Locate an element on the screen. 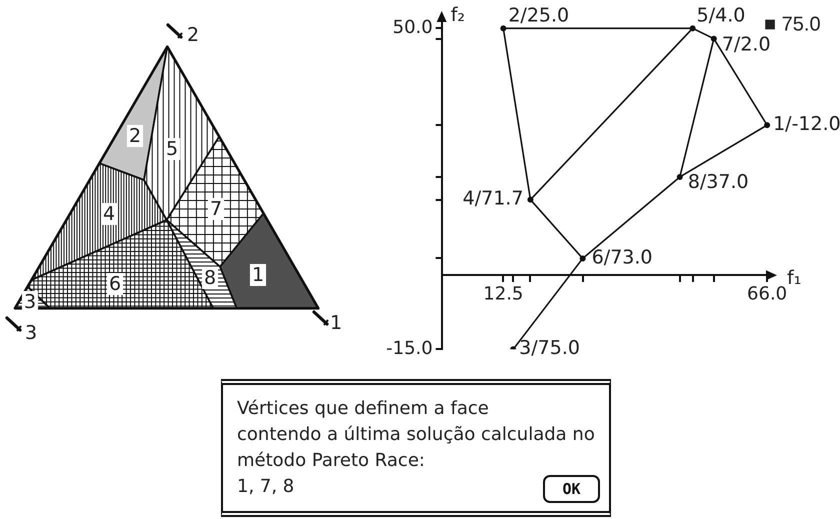 This screenshot has height=519, width=840. data-label: 1/-12.0 is located at coordinates (806, 124).